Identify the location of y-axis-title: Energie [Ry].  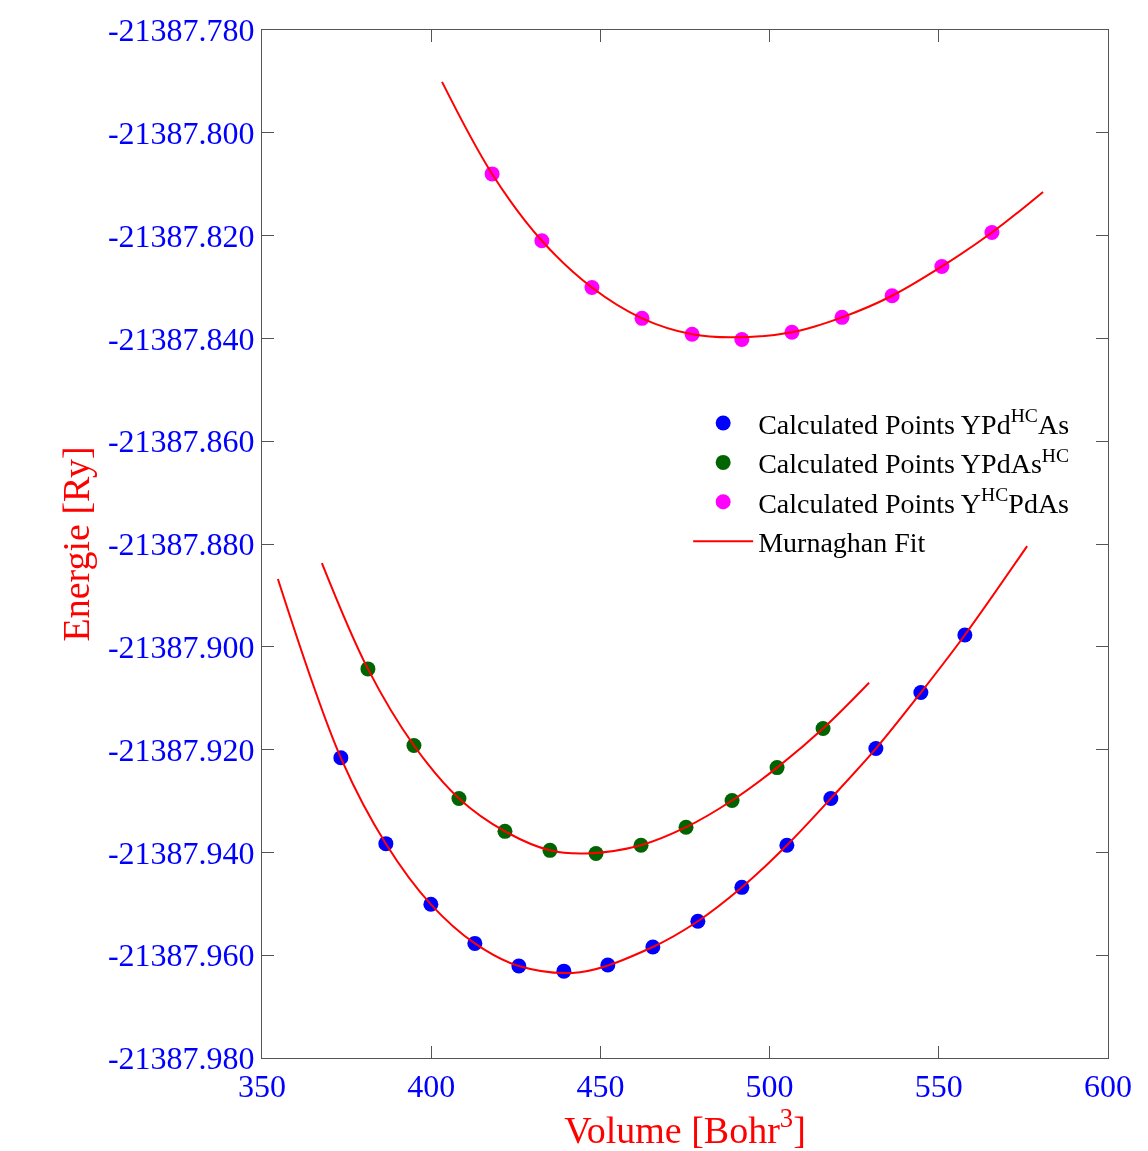
(76, 544).